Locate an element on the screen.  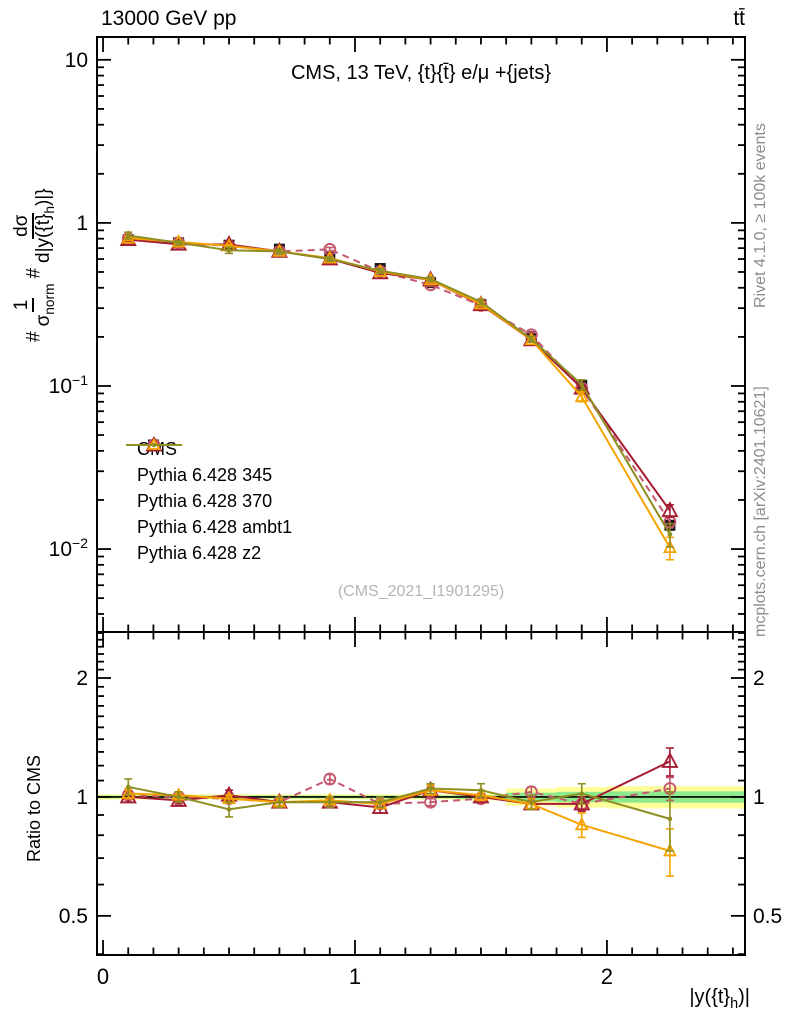
ylabel-frac-norm: 1 σnorm is located at coordinates (34, 305).